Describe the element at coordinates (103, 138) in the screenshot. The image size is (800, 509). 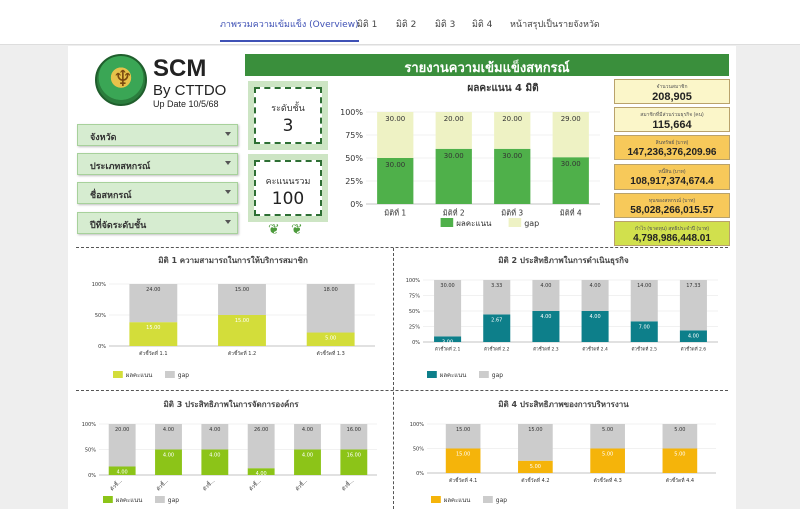
I see `filter-label: จังหวัด` at that location.